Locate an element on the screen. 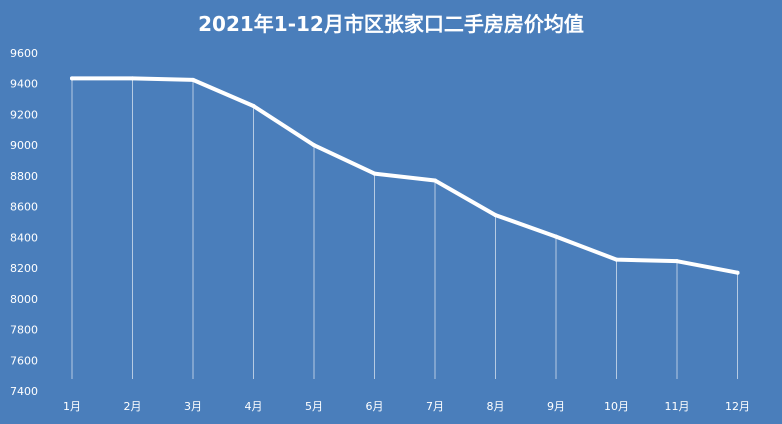 The width and height of the screenshot is (782, 424). x-tick-label: 6月 is located at coordinates (375, 406).